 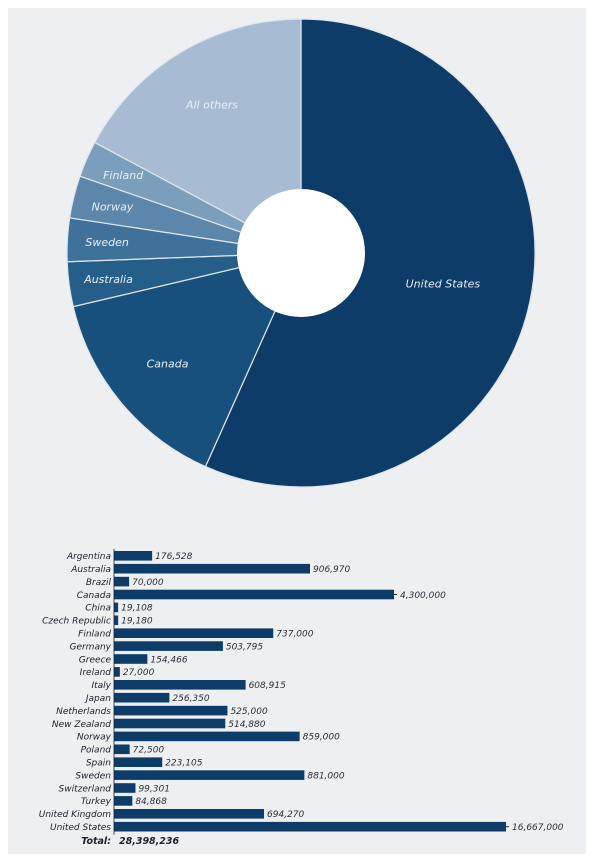 What do you see at coordinates (93, 776) in the screenshot?
I see `category-label-sweden: Sweden` at bounding box center [93, 776].